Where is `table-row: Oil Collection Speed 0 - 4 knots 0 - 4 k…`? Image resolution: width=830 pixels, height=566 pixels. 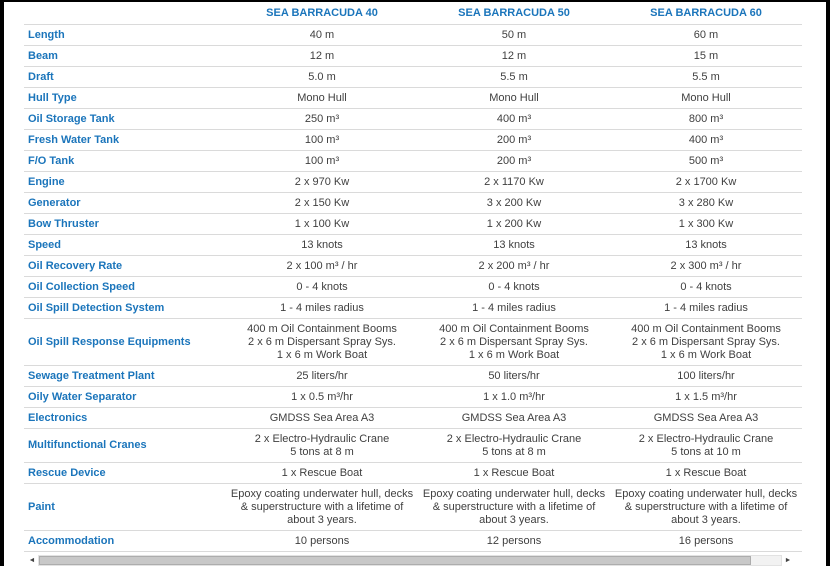
table-row: Oil Collection Speed 0 - 4 knots 0 - 4 k… is located at coordinates (413, 287).